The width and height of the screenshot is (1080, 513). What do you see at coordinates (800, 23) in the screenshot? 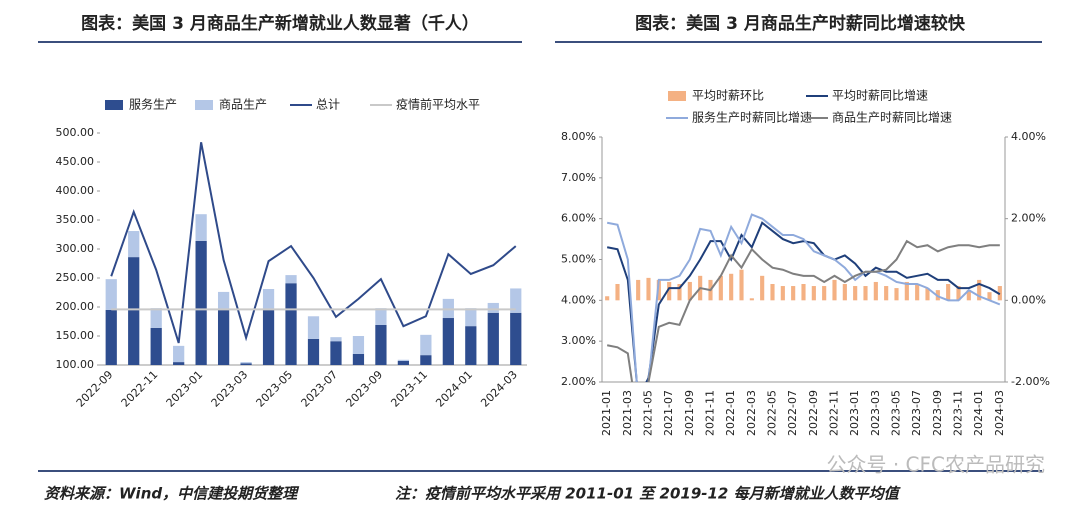
I see `chart-title: 图表：美国 3 月商品生产时薪同比增速较快` at bounding box center [800, 23].